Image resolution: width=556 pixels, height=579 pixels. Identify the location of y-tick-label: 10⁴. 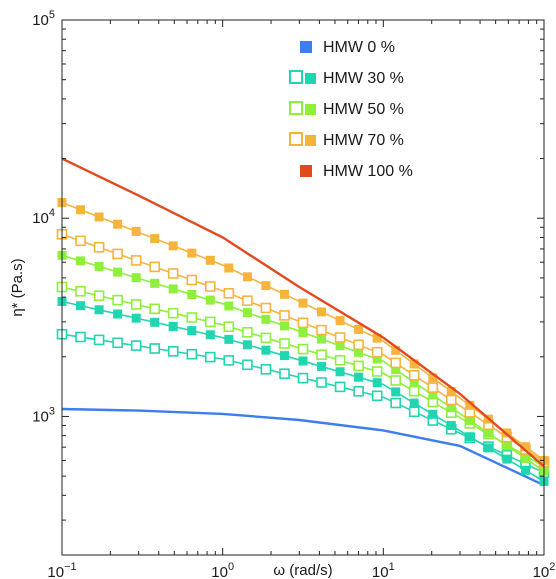
(43, 217).